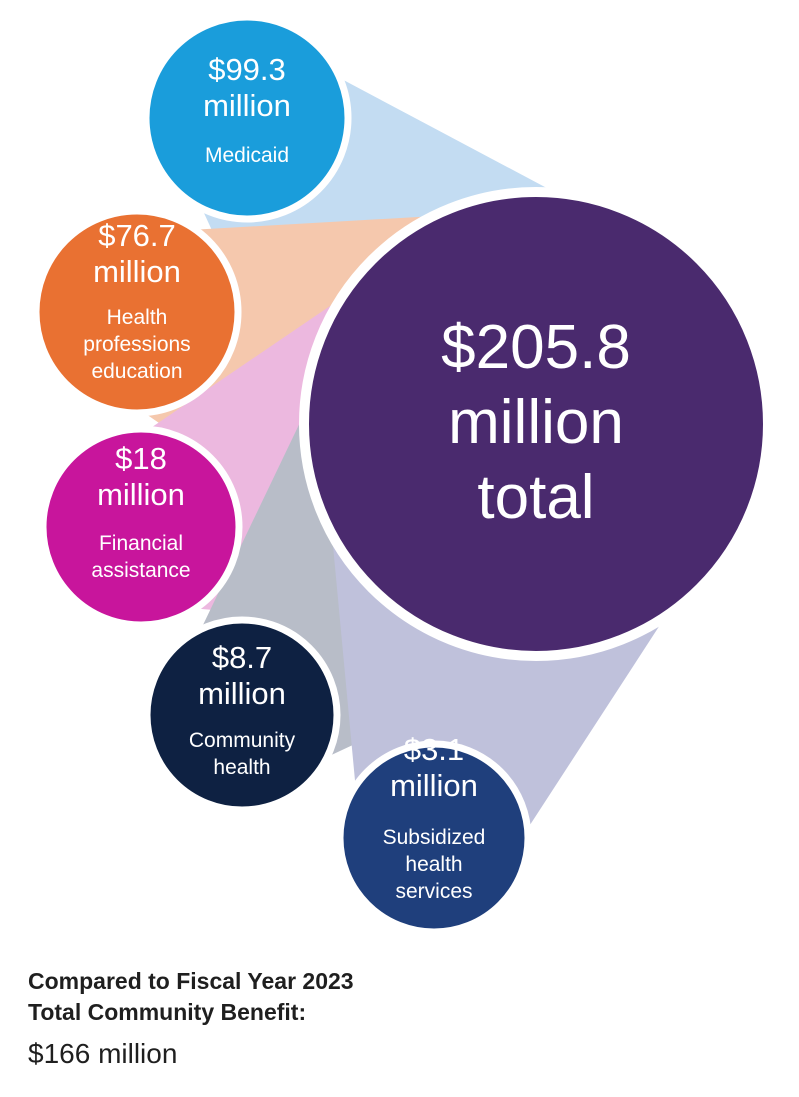 Image resolution: width=799 pixels, height=1097 pixels. I want to click on bubble-label-0-0: Medicaid, so click(247, 155).